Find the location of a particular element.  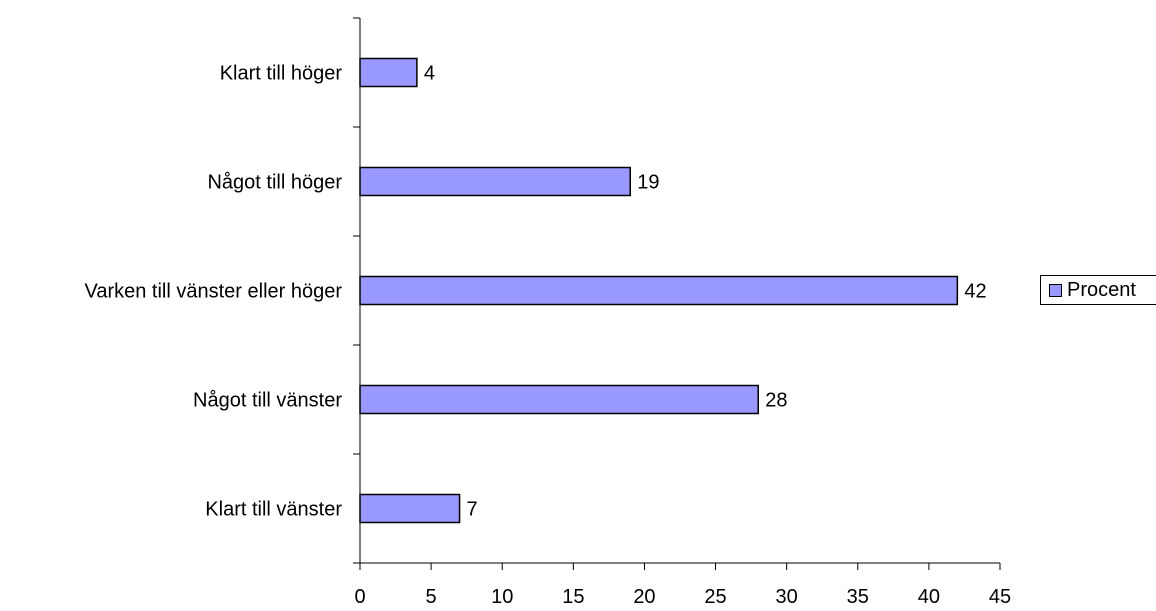

category-label: Klart till höger is located at coordinates (281, 74).